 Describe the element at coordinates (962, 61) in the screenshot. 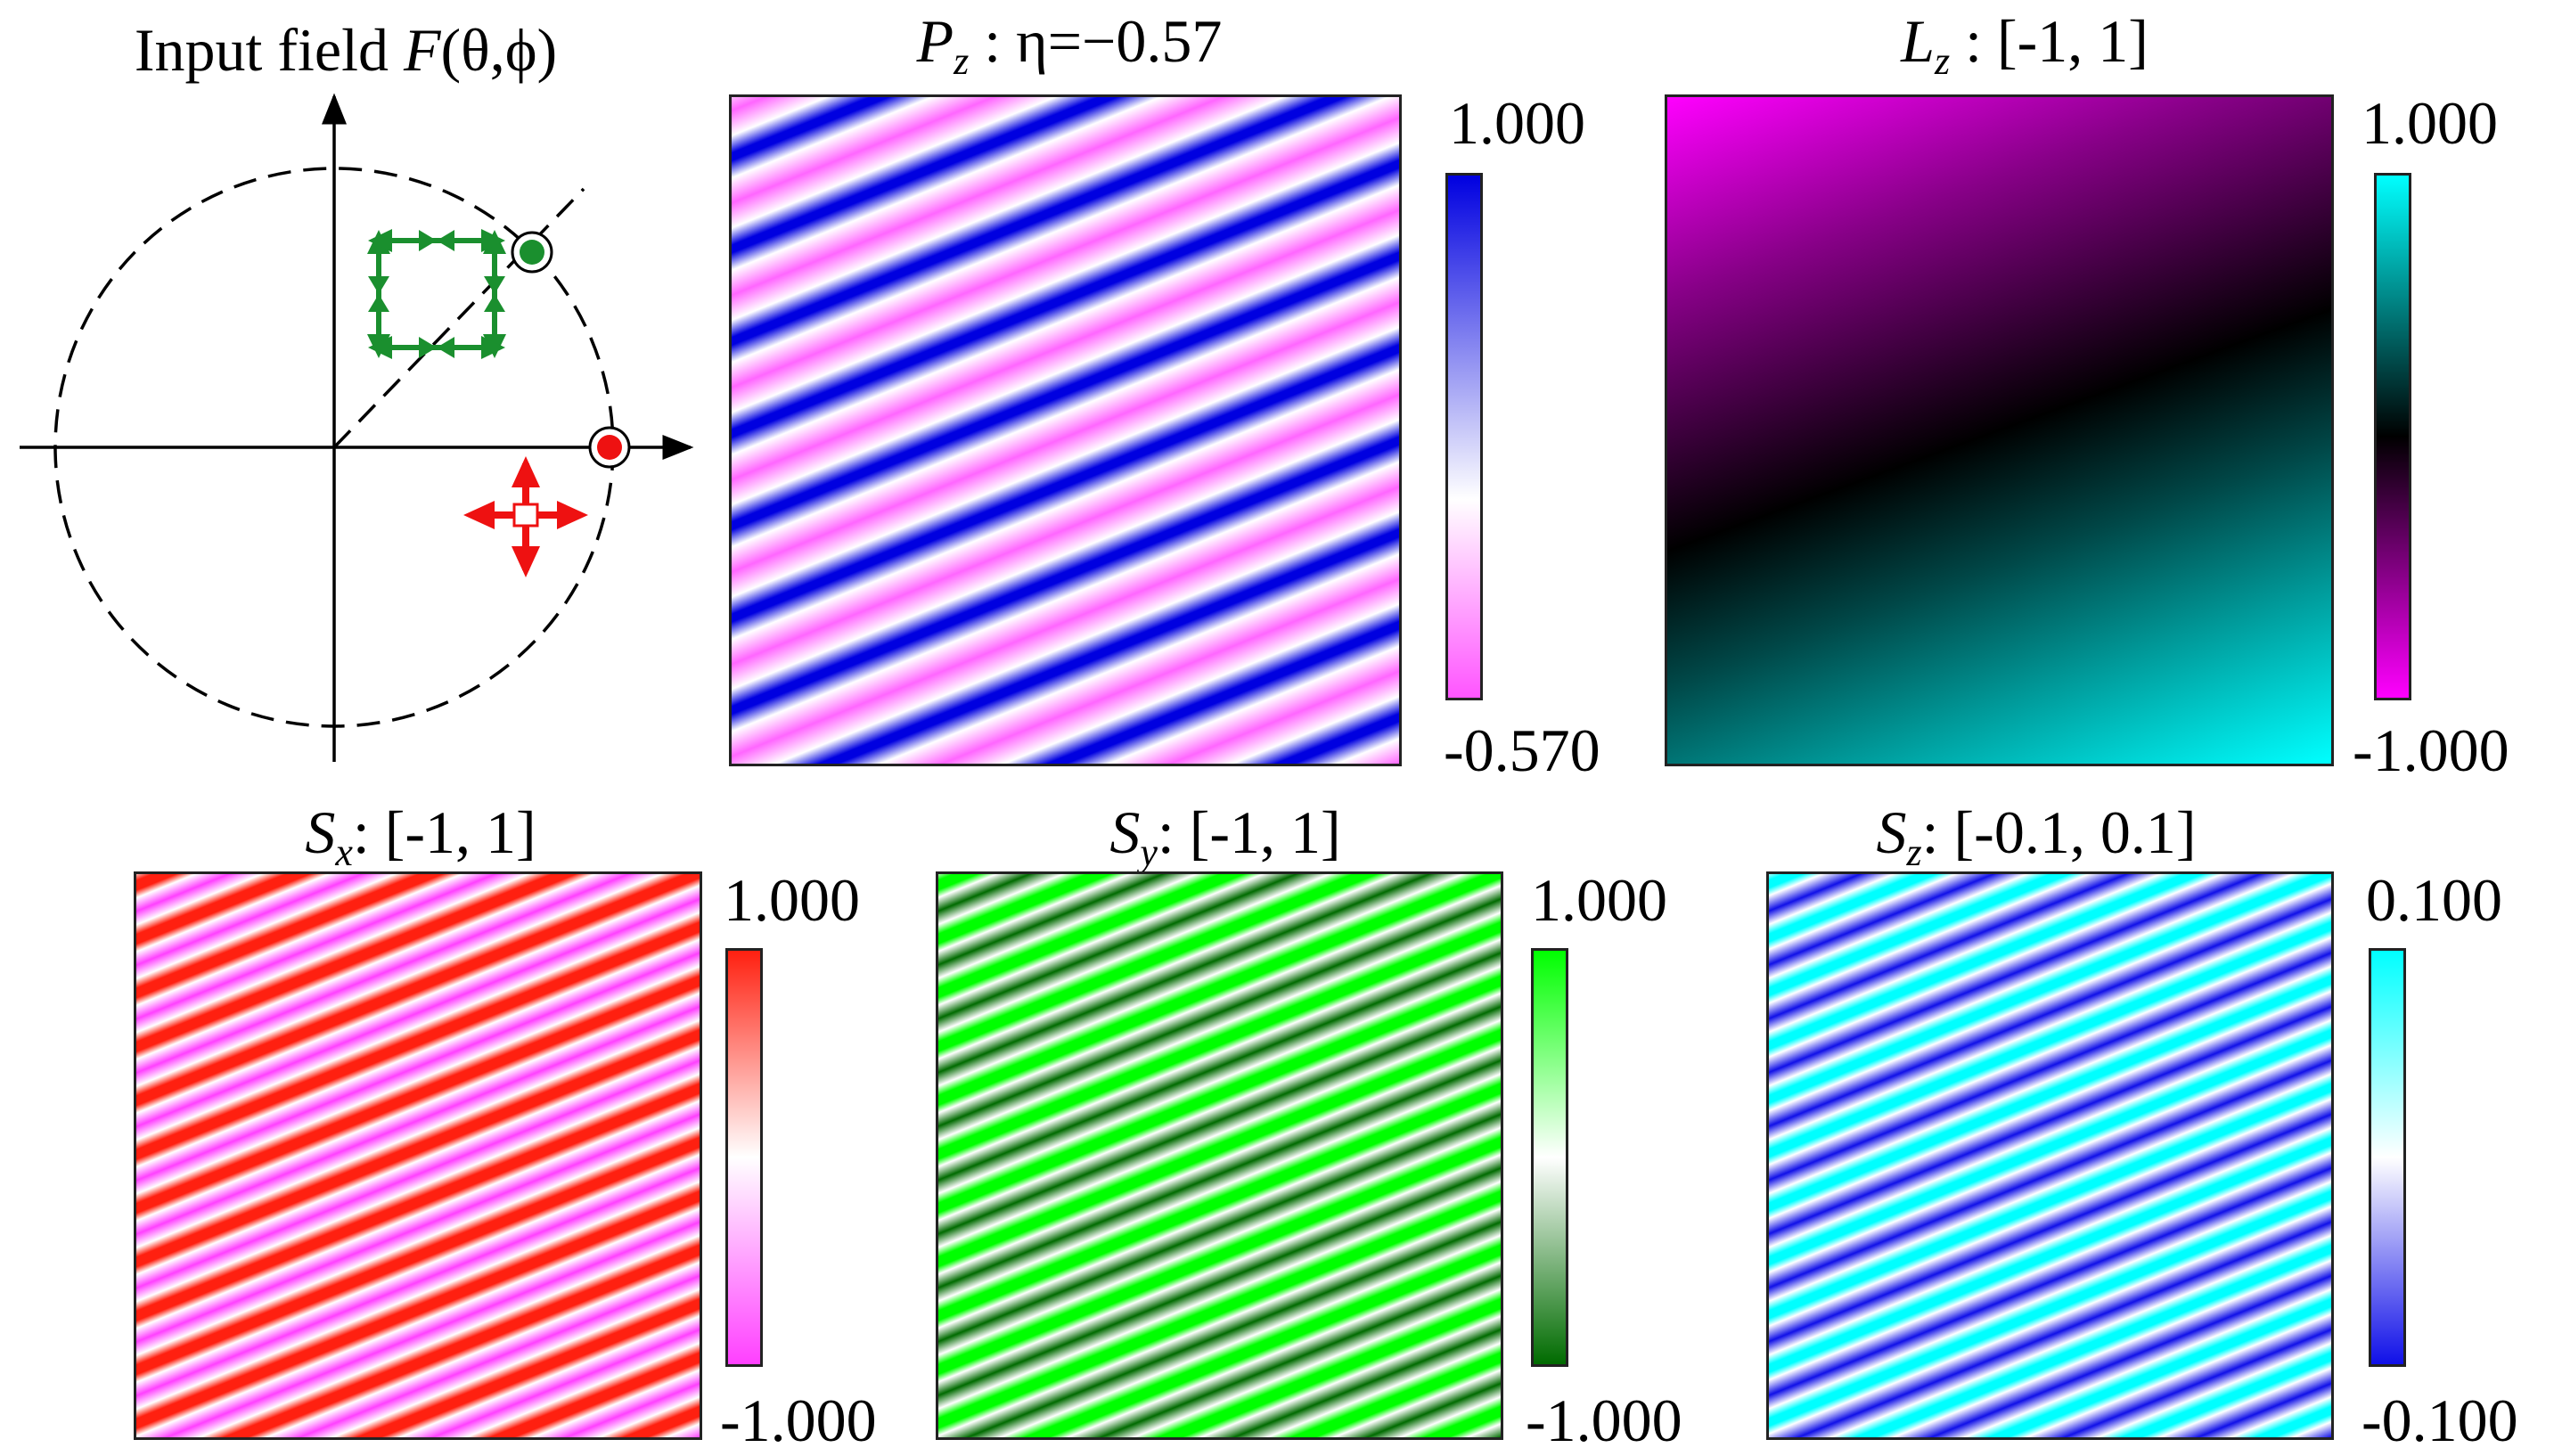

I see `pz-title-subscript: z` at that location.